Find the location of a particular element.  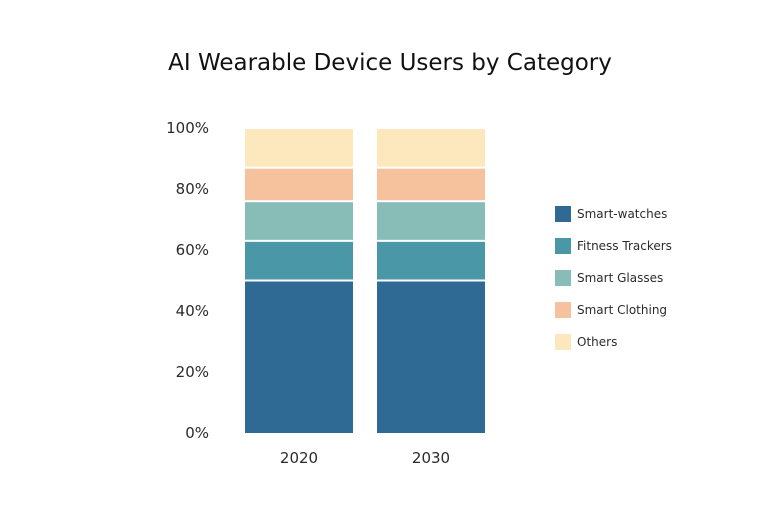

x-tick-label: 2030 is located at coordinates (431, 458).